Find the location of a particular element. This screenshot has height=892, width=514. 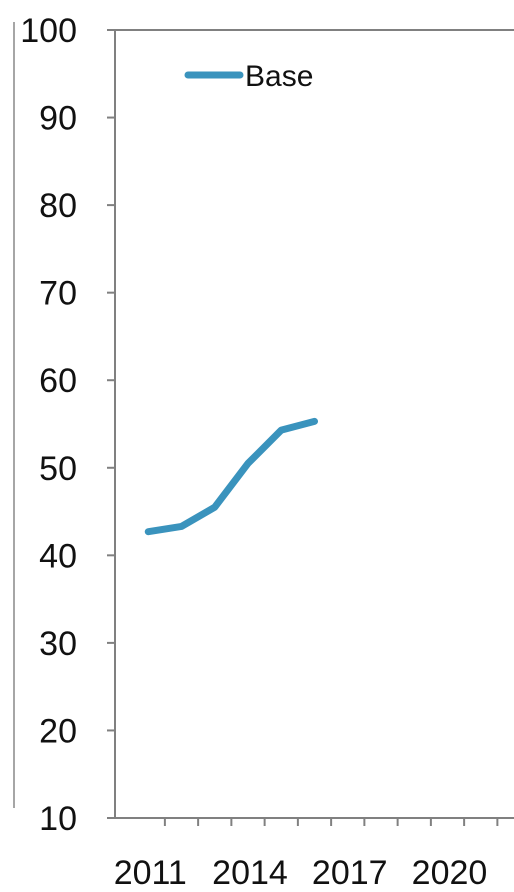

x-tick-label: 2011 is located at coordinates (150, 870).